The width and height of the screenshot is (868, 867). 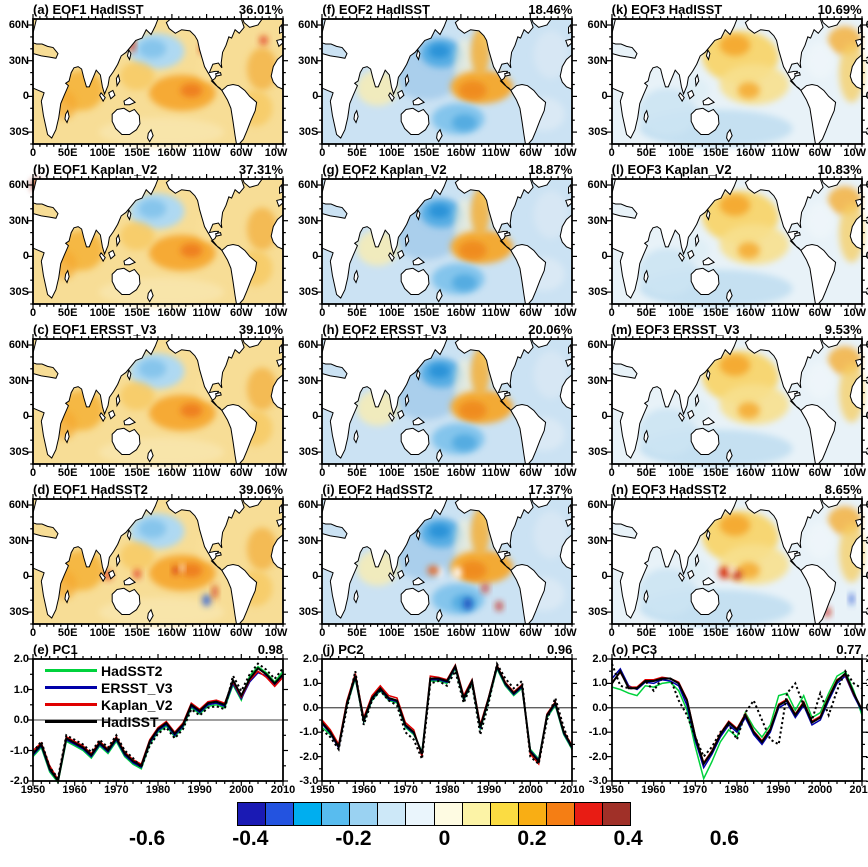 I want to click on colorbar-label: -0.2, so click(x=353, y=838).